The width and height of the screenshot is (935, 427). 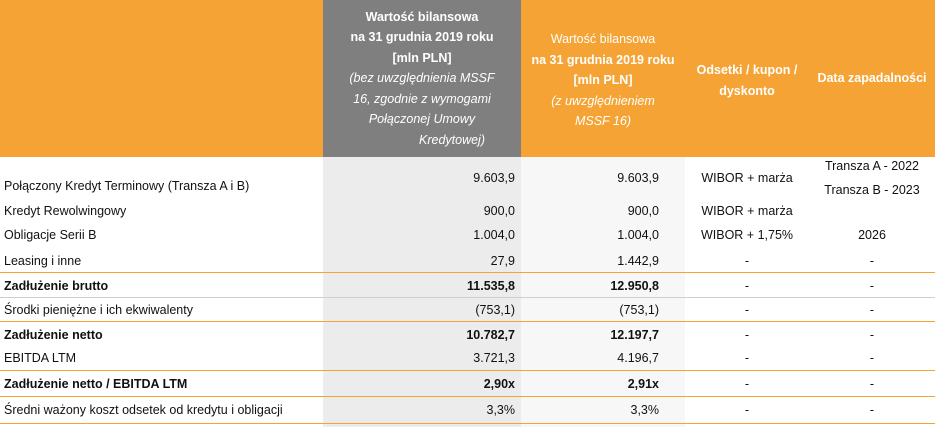 I want to click on row-value-excl: 27,9, so click(x=502, y=261).